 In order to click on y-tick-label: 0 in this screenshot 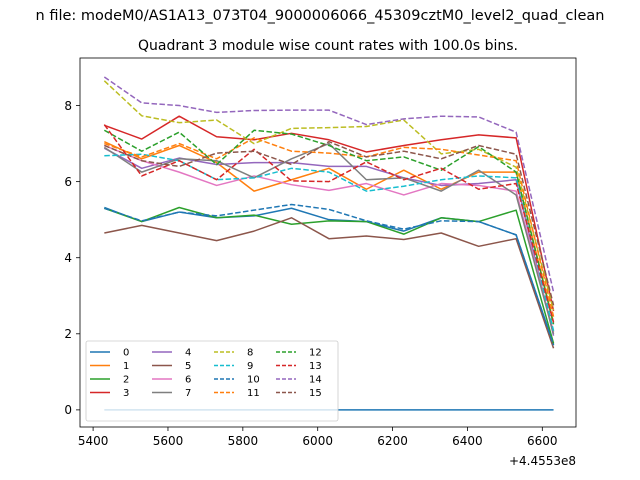, I will do `click(68, 410)`.